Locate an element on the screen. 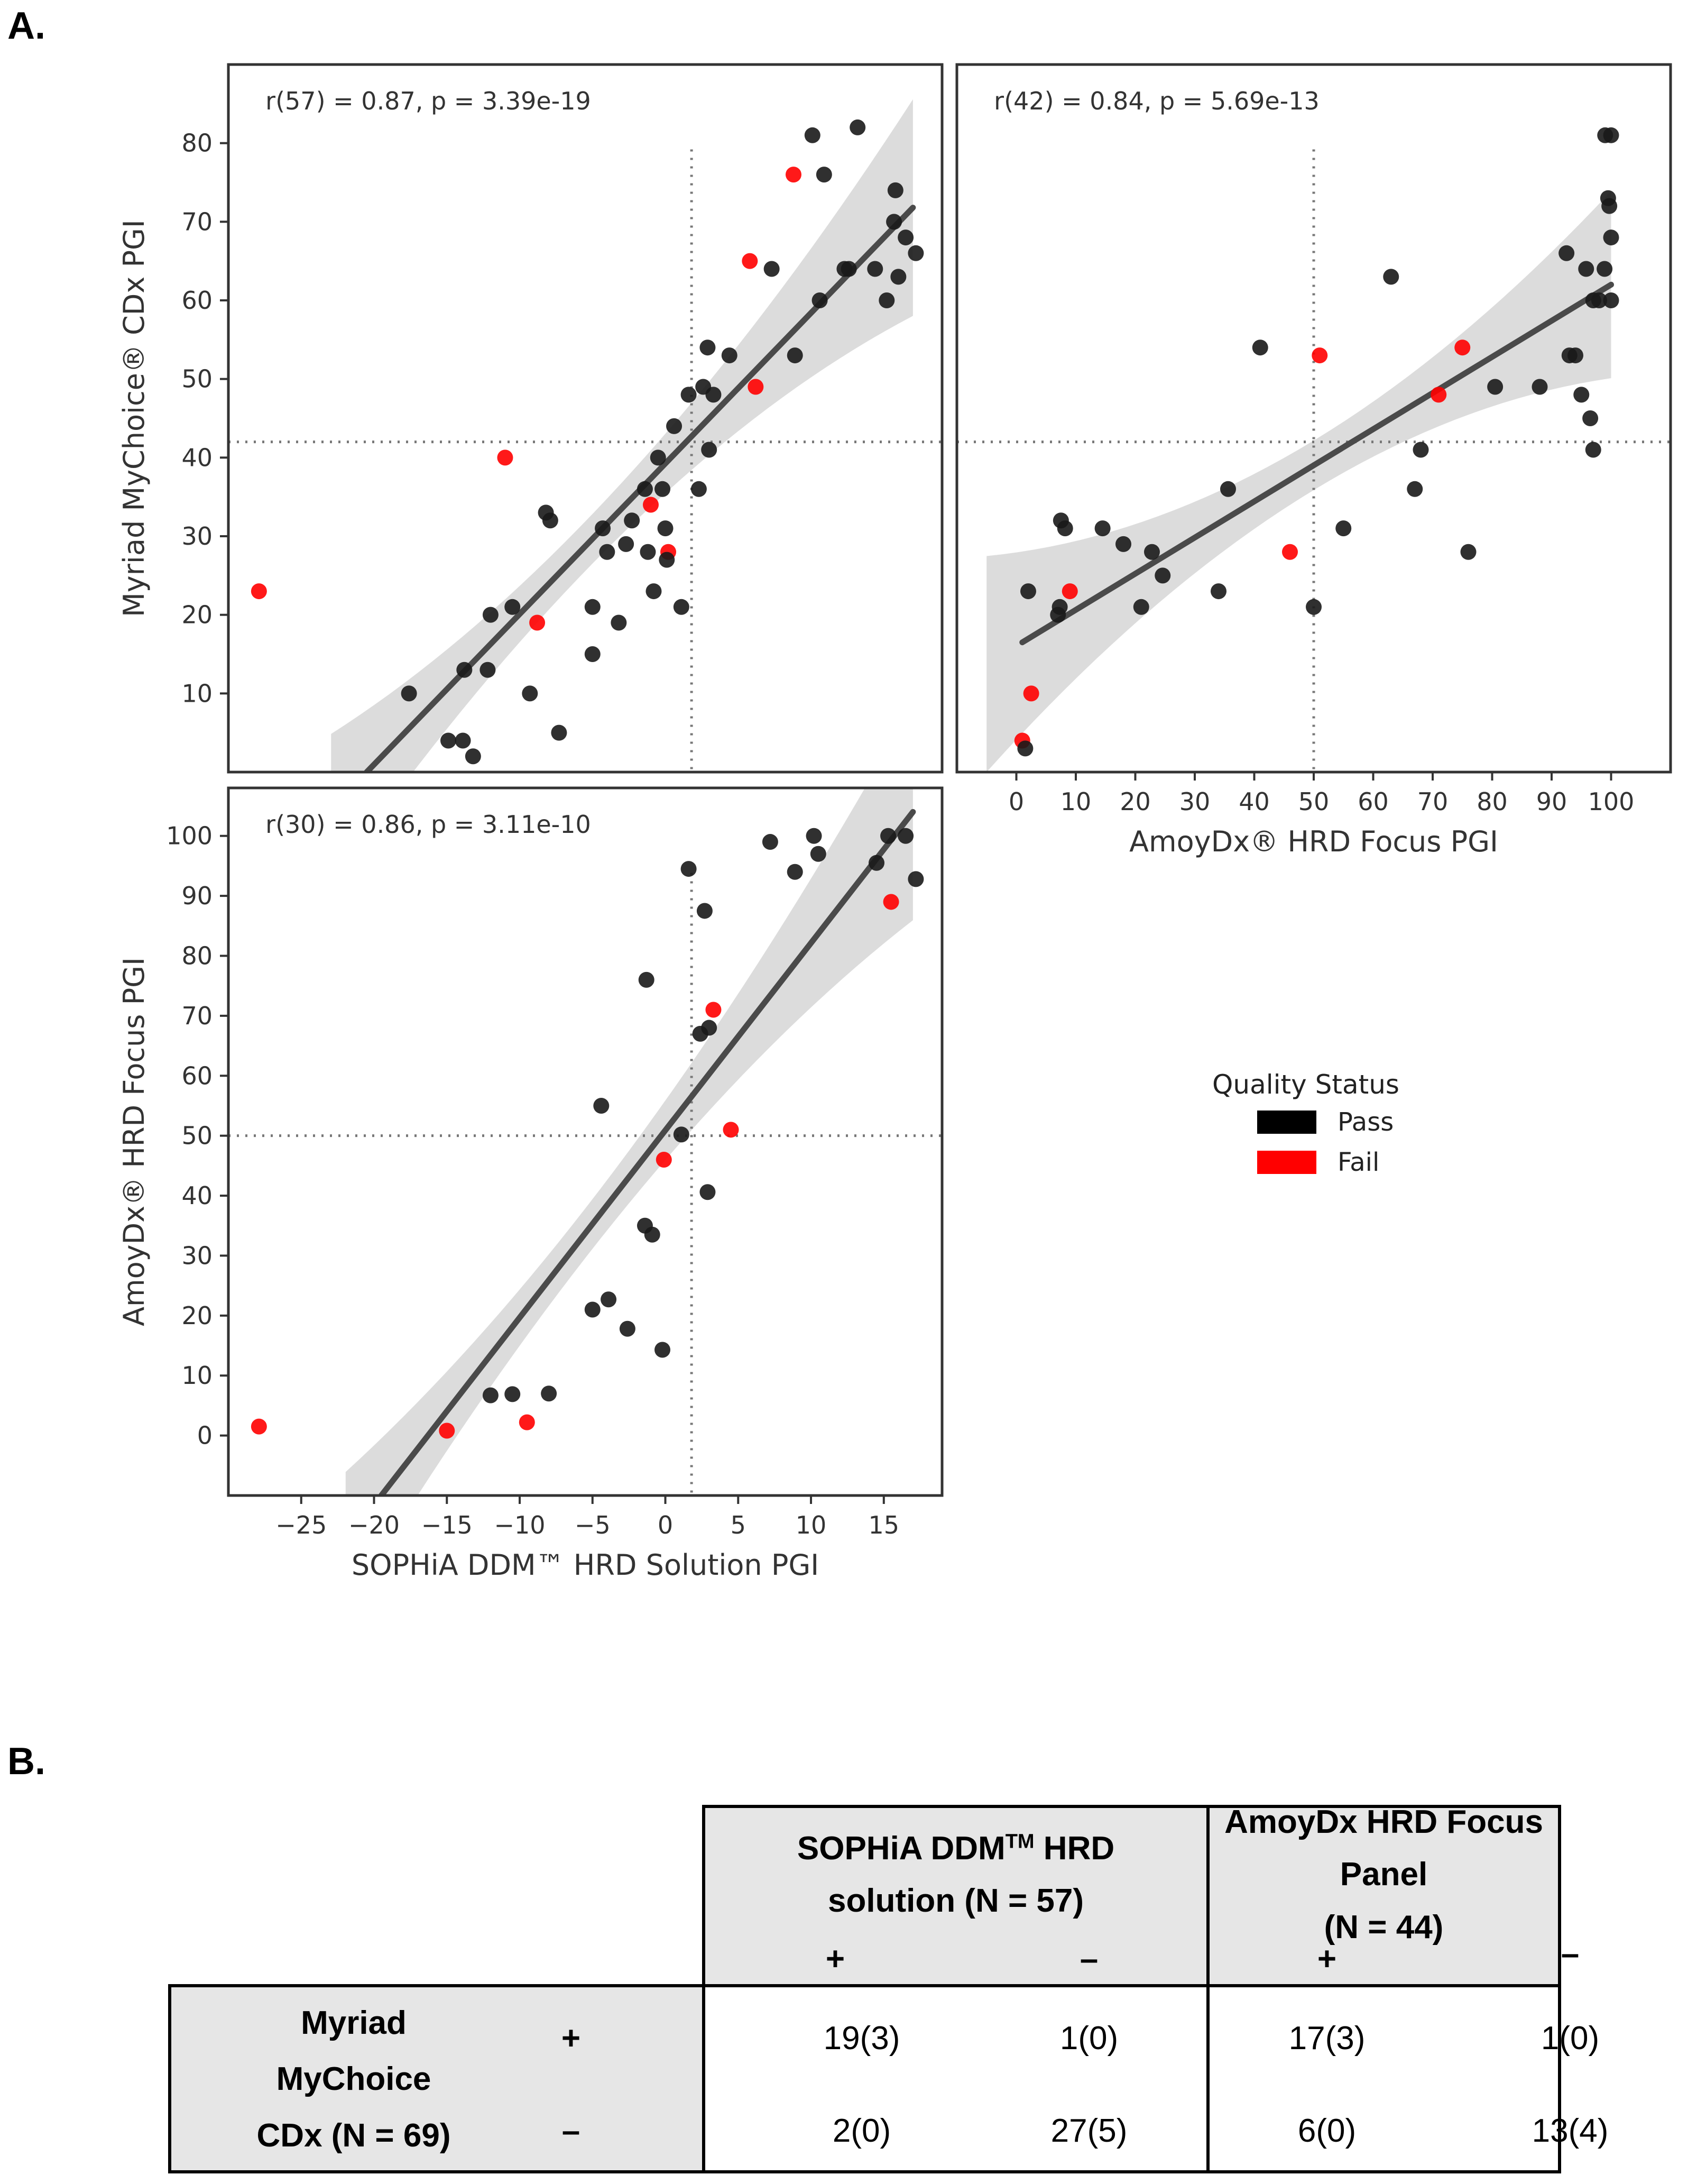 The height and width of the screenshot is (2184, 1697). x-tick-label: 5 is located at coordinates (738, 1525).